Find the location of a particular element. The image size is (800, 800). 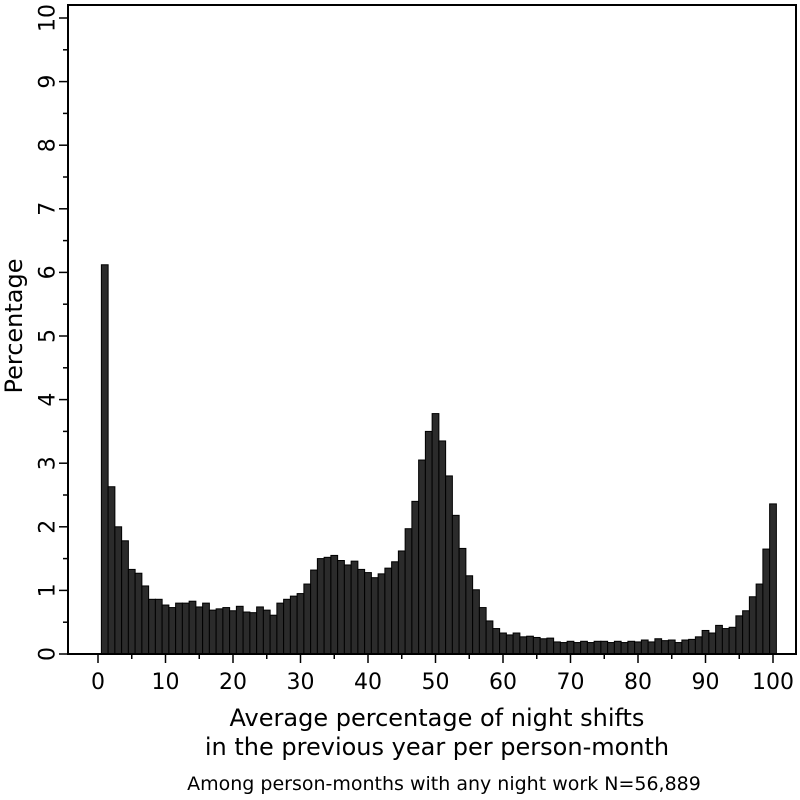

y-tick-label: 6 is located at coordinates (48, 272).